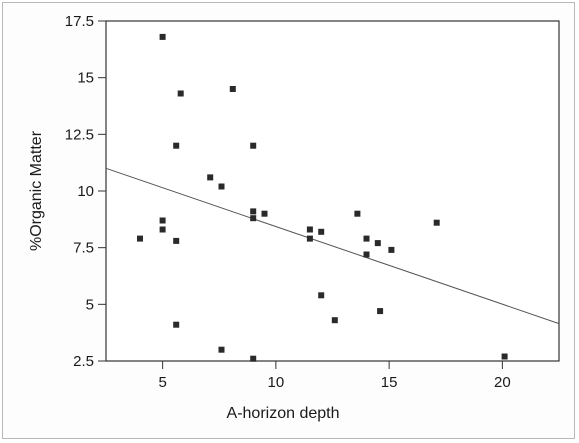 The height and width of the screenshot is (443, 579). What do you see at coordinates (36, 190) in the screenshot?
I see `y-axis-title: %Organic Matter` at bounding box center [36, 190].